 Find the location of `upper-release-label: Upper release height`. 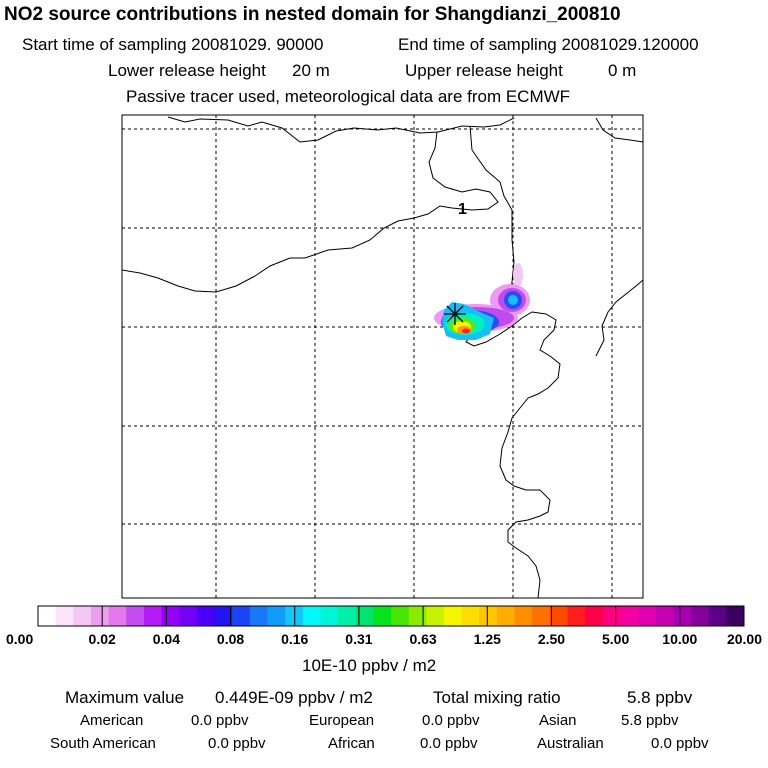

upper-release-label: Upper release height is located at coordinates (484, 70).